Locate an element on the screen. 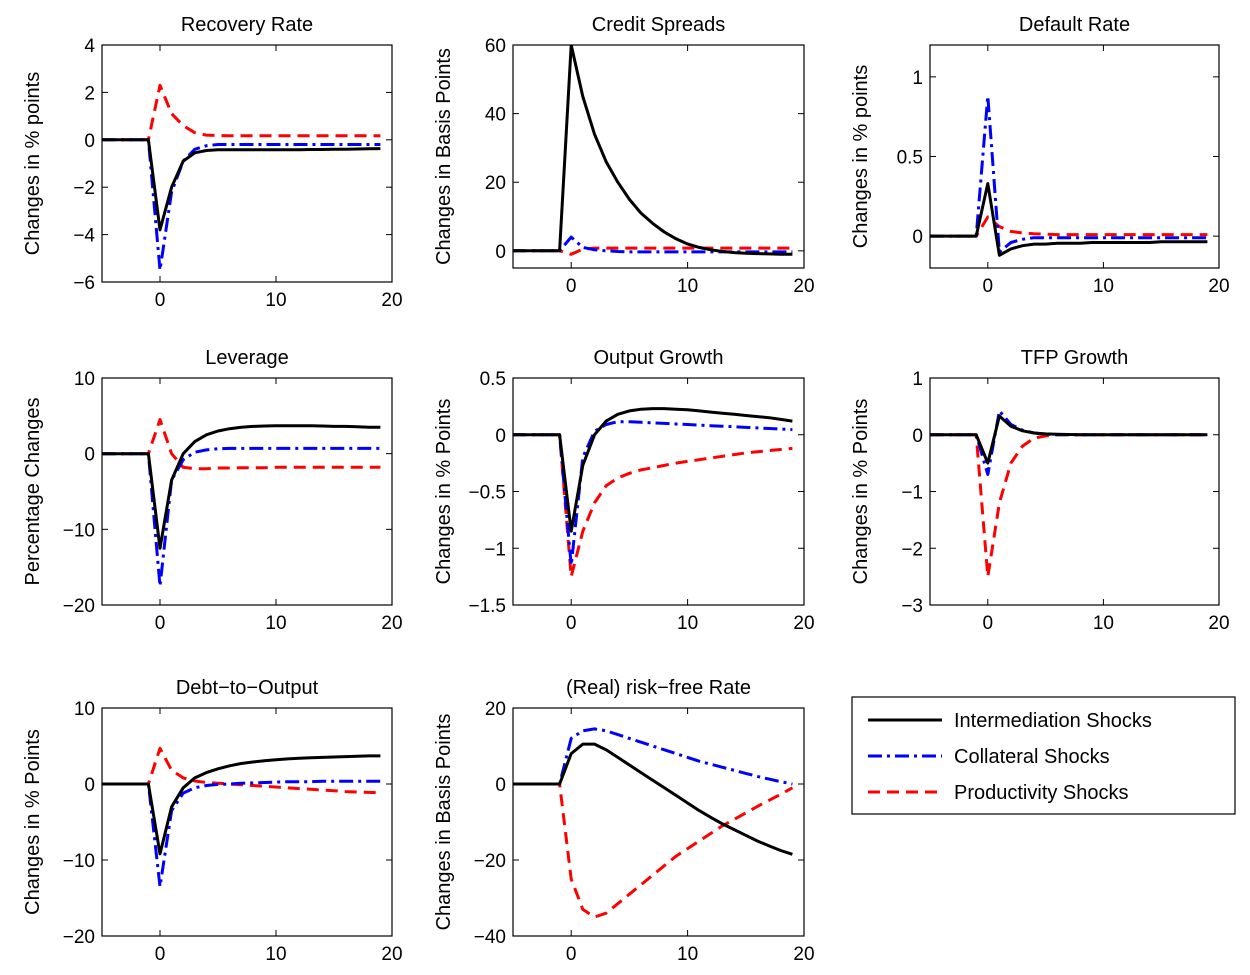  panel-4: 0 10 20 −20 −10 0 10 Leverage Percentage Changes is located at coordinates (212, 490).